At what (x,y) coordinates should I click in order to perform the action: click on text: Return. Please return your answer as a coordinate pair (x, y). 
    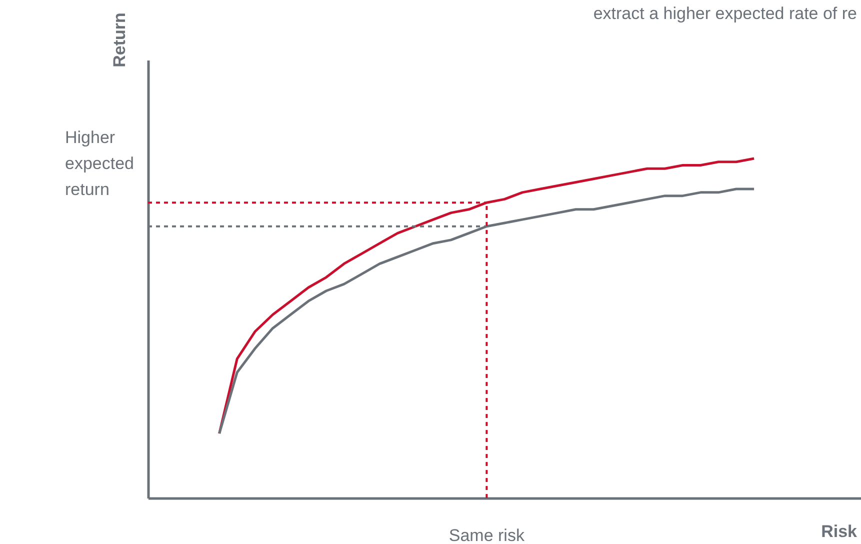
    Looking at the image, I should click on (119, 40).